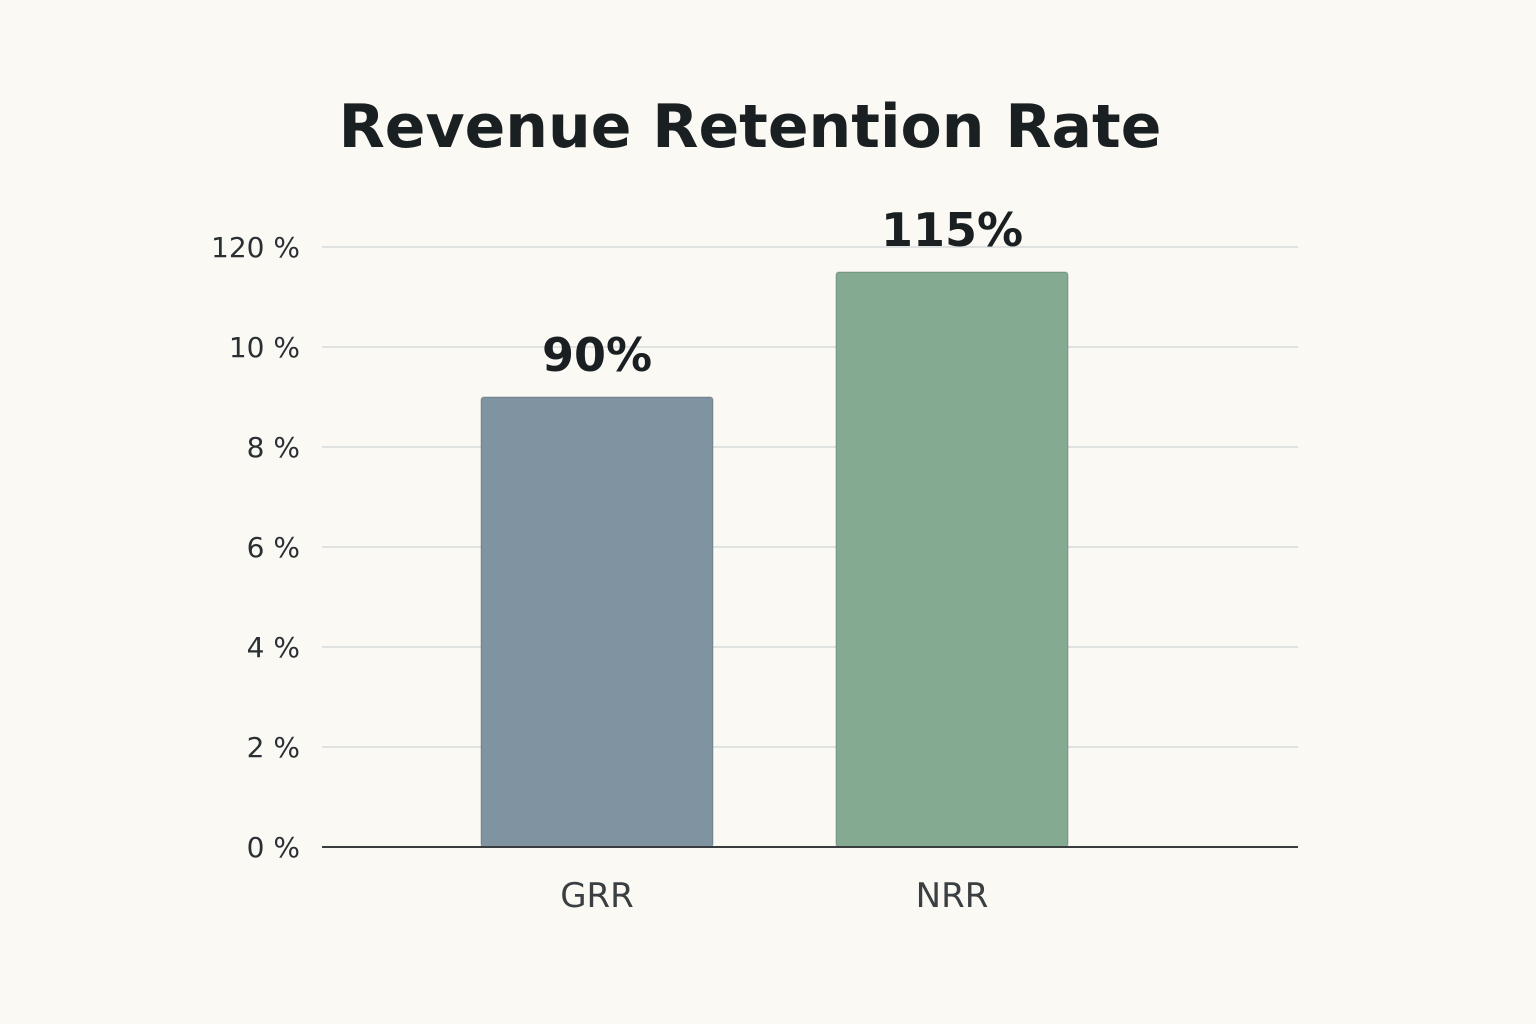  I want to click on x-category-label: NRR, so click(952, 896).